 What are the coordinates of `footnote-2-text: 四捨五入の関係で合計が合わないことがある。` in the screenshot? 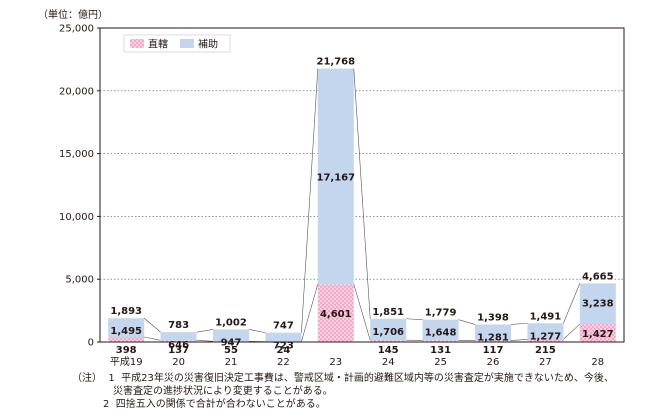 It's located at (220, 404).